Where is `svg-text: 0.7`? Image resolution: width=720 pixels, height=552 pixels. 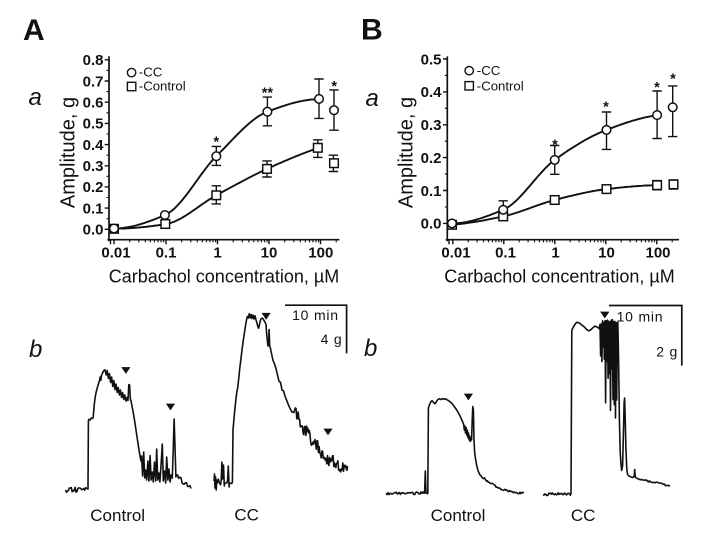 svg-text: 0.7 is located at coordinates (93, 81).